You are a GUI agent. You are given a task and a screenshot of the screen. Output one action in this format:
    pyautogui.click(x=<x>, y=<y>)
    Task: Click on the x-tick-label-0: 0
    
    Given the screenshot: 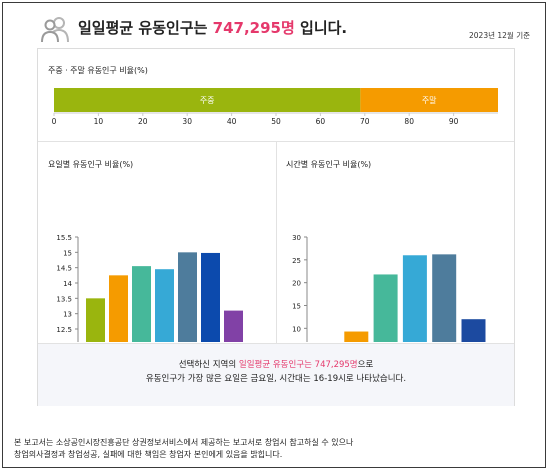 What is the action you would take?
    pyautogui.click(x=54, y=121)
    